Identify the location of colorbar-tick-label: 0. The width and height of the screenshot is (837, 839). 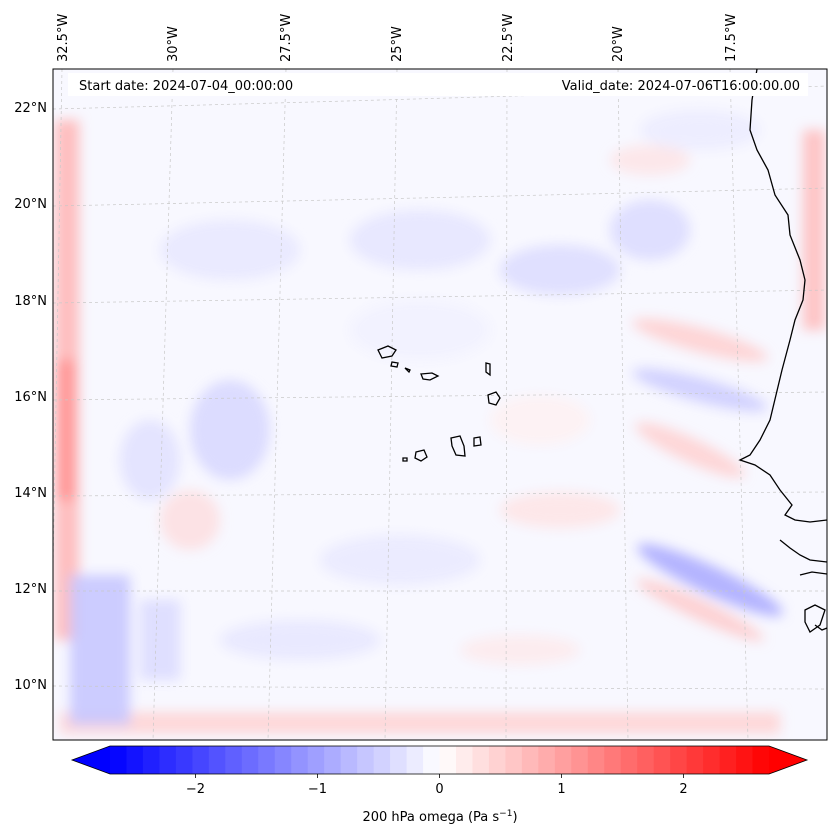
(439, 789).